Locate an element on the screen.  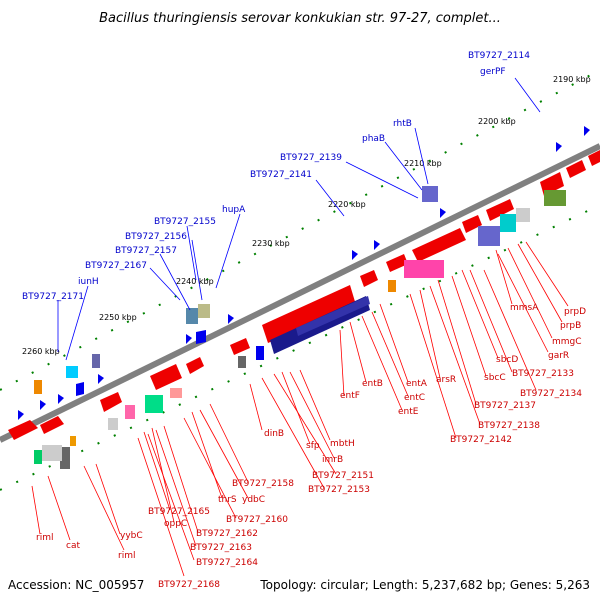
gene-label: BT9727_2156 is located at coordinates (156, 237).